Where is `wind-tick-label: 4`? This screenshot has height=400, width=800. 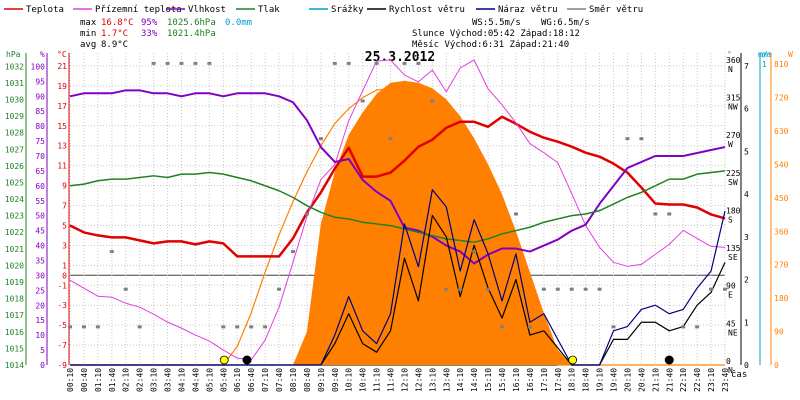
wind-tick-label: 4 is located at coordinates (746, 194).